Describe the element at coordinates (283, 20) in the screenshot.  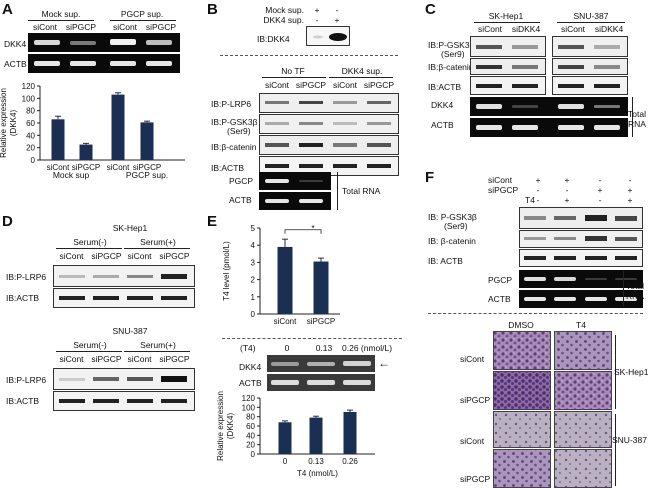
I see `row-label: DKK4 sup.` at that location.